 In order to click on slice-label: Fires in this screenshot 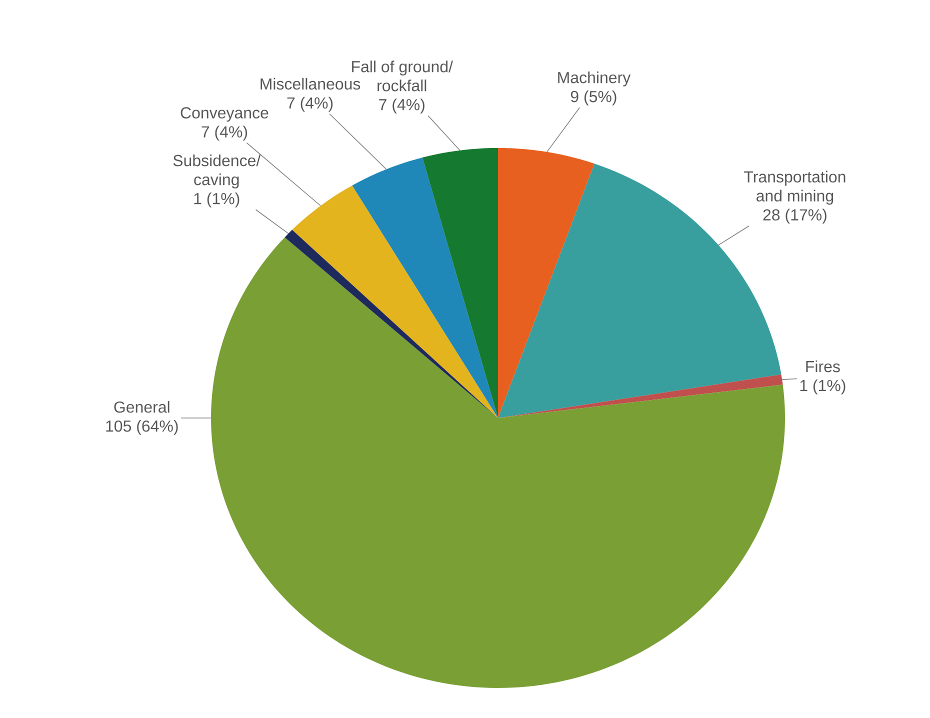, I will do `click(823, 366)`.